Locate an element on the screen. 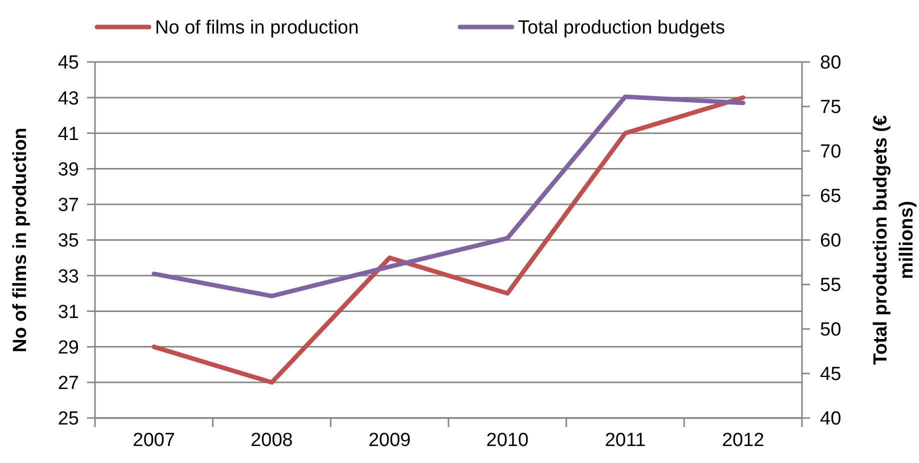  y-tick-label: 29 is located at coordinates (68, 347).